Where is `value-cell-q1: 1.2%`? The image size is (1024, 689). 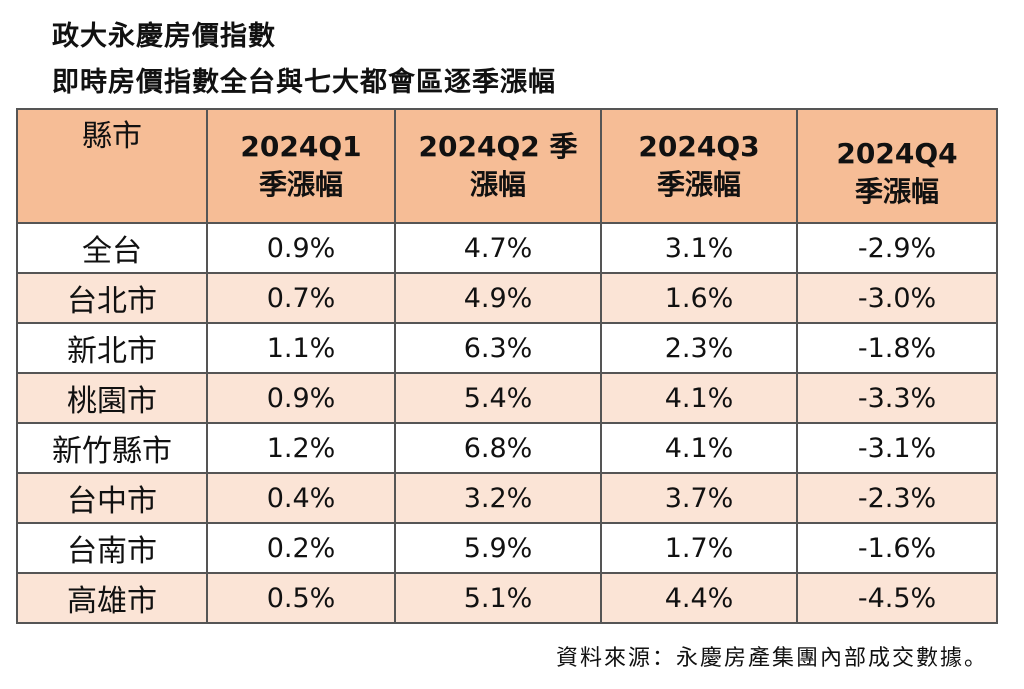 value-cell-q1: 1.2% is located at coordinates (301, 448).